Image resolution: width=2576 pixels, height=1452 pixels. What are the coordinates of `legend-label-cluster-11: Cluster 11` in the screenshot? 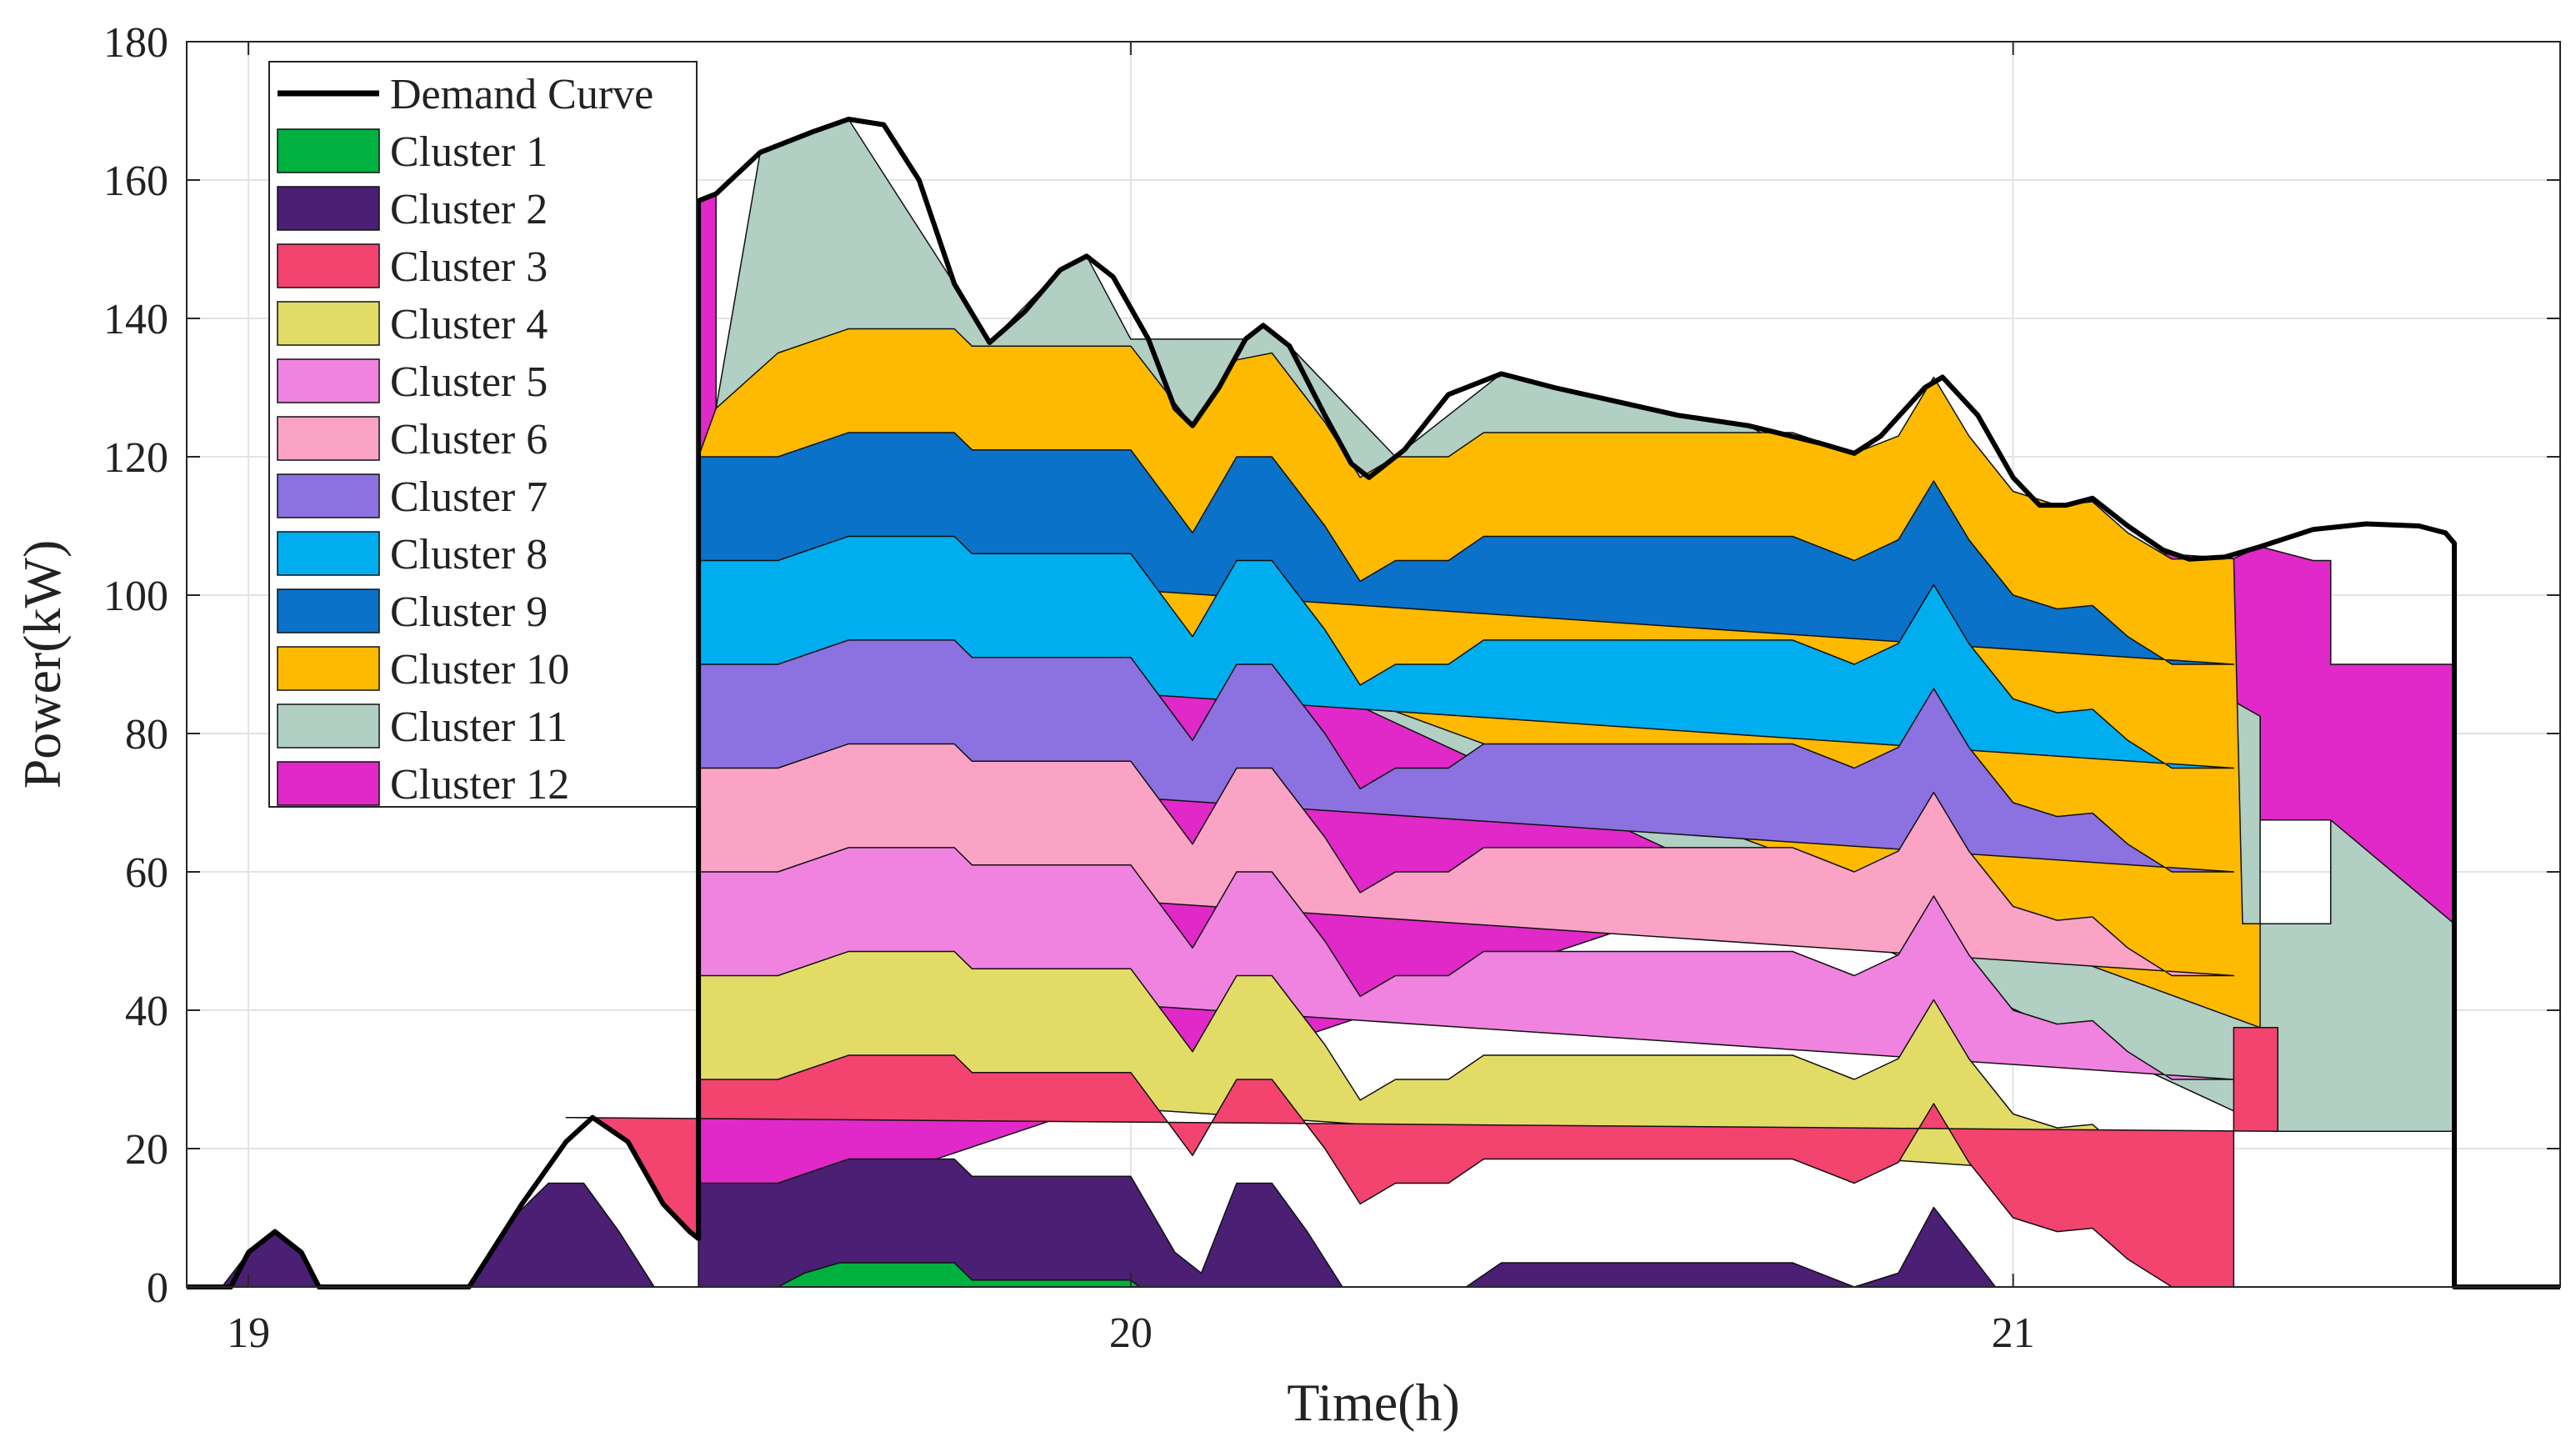 It's located at (479, 727).